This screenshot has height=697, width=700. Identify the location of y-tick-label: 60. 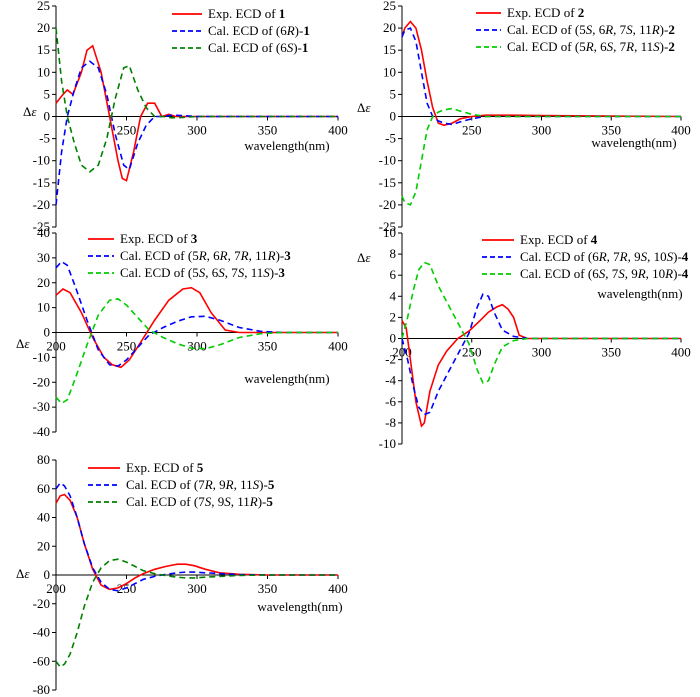
(43, 488).